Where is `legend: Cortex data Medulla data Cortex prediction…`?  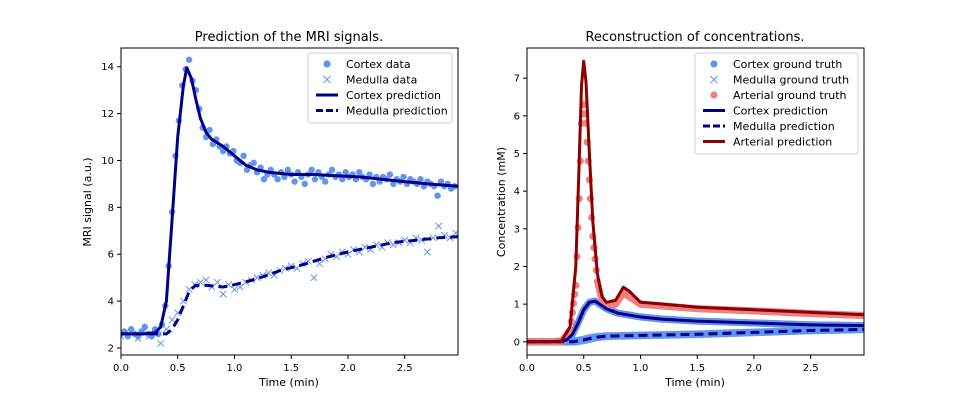
legend: Cortex data Medulla data Cortex prediction… is located at coordinates (380, 88).